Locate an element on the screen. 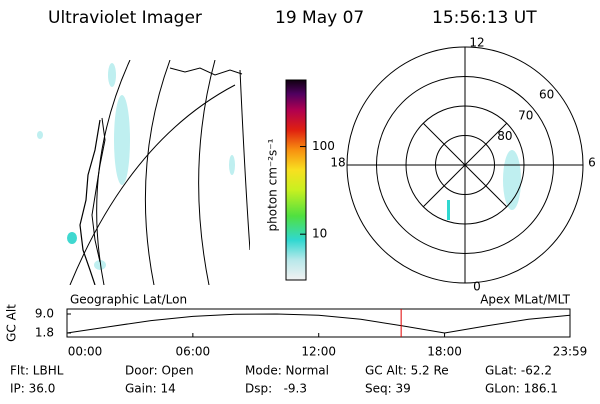  lat-label: 80 is located at coordinates (504, 136).